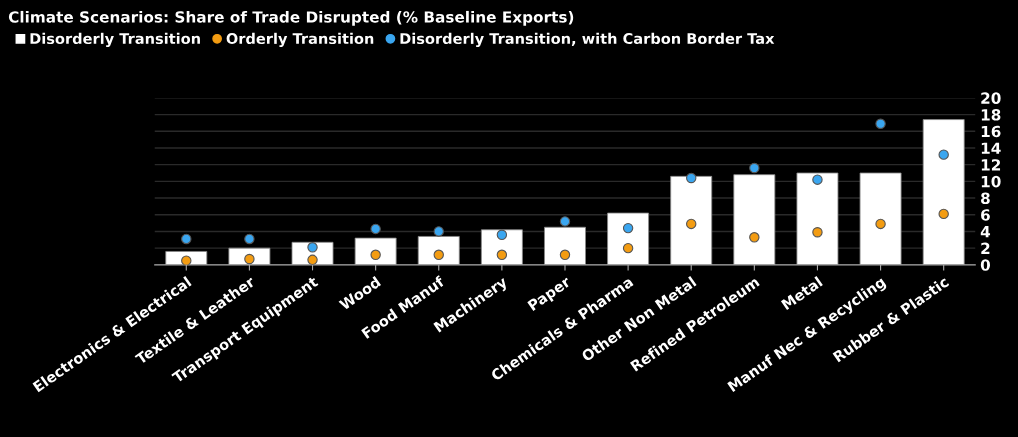 The image size is (1018, 437). Describe the element at coordinates (991, 165) in the screenshot. I see `y-tick-label: 12` at that location.